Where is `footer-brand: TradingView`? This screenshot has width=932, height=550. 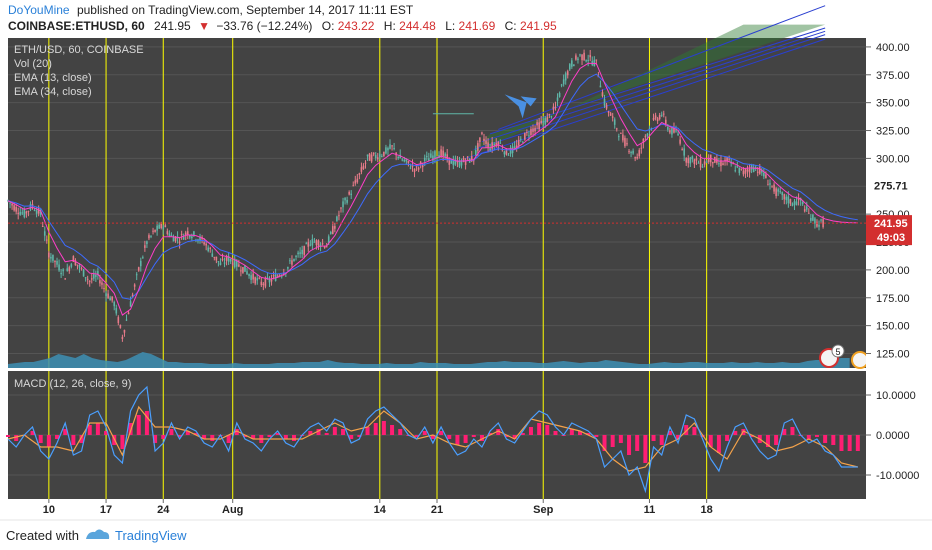
footer-brand: TradingView is located at coordinates (151, 535).